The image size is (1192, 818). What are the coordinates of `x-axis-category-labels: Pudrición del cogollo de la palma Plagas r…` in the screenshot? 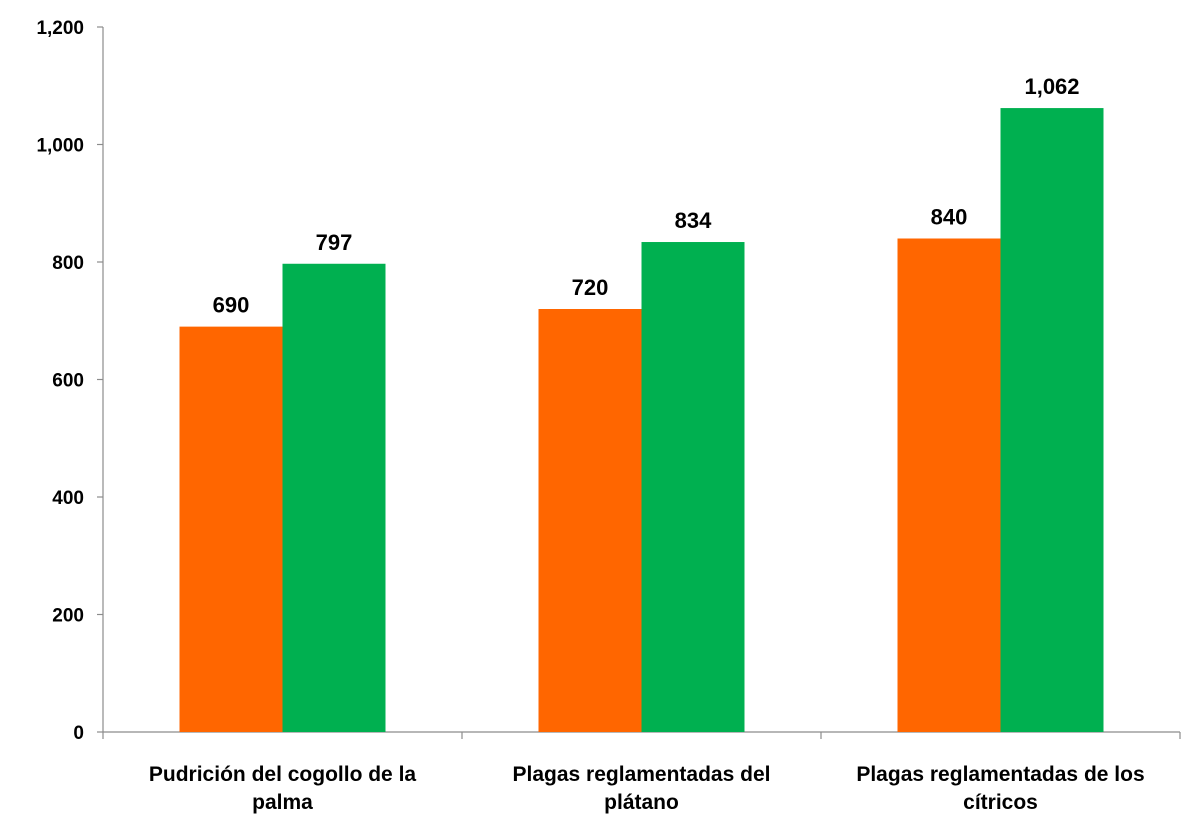 It's located at (647, 788).